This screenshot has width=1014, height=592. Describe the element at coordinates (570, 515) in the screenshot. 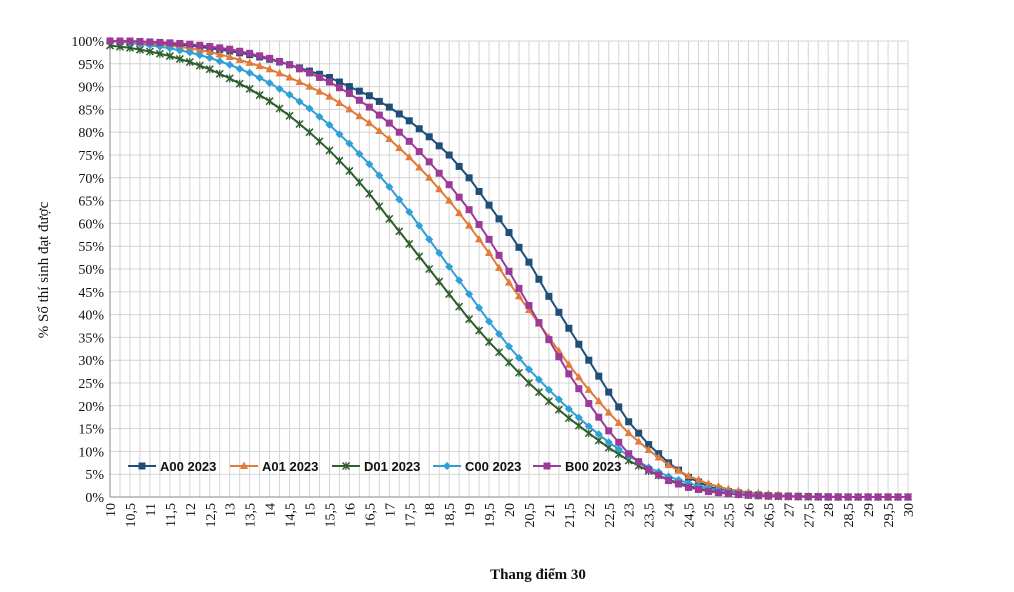

I see `x-tick-label: 21,5` at that location.